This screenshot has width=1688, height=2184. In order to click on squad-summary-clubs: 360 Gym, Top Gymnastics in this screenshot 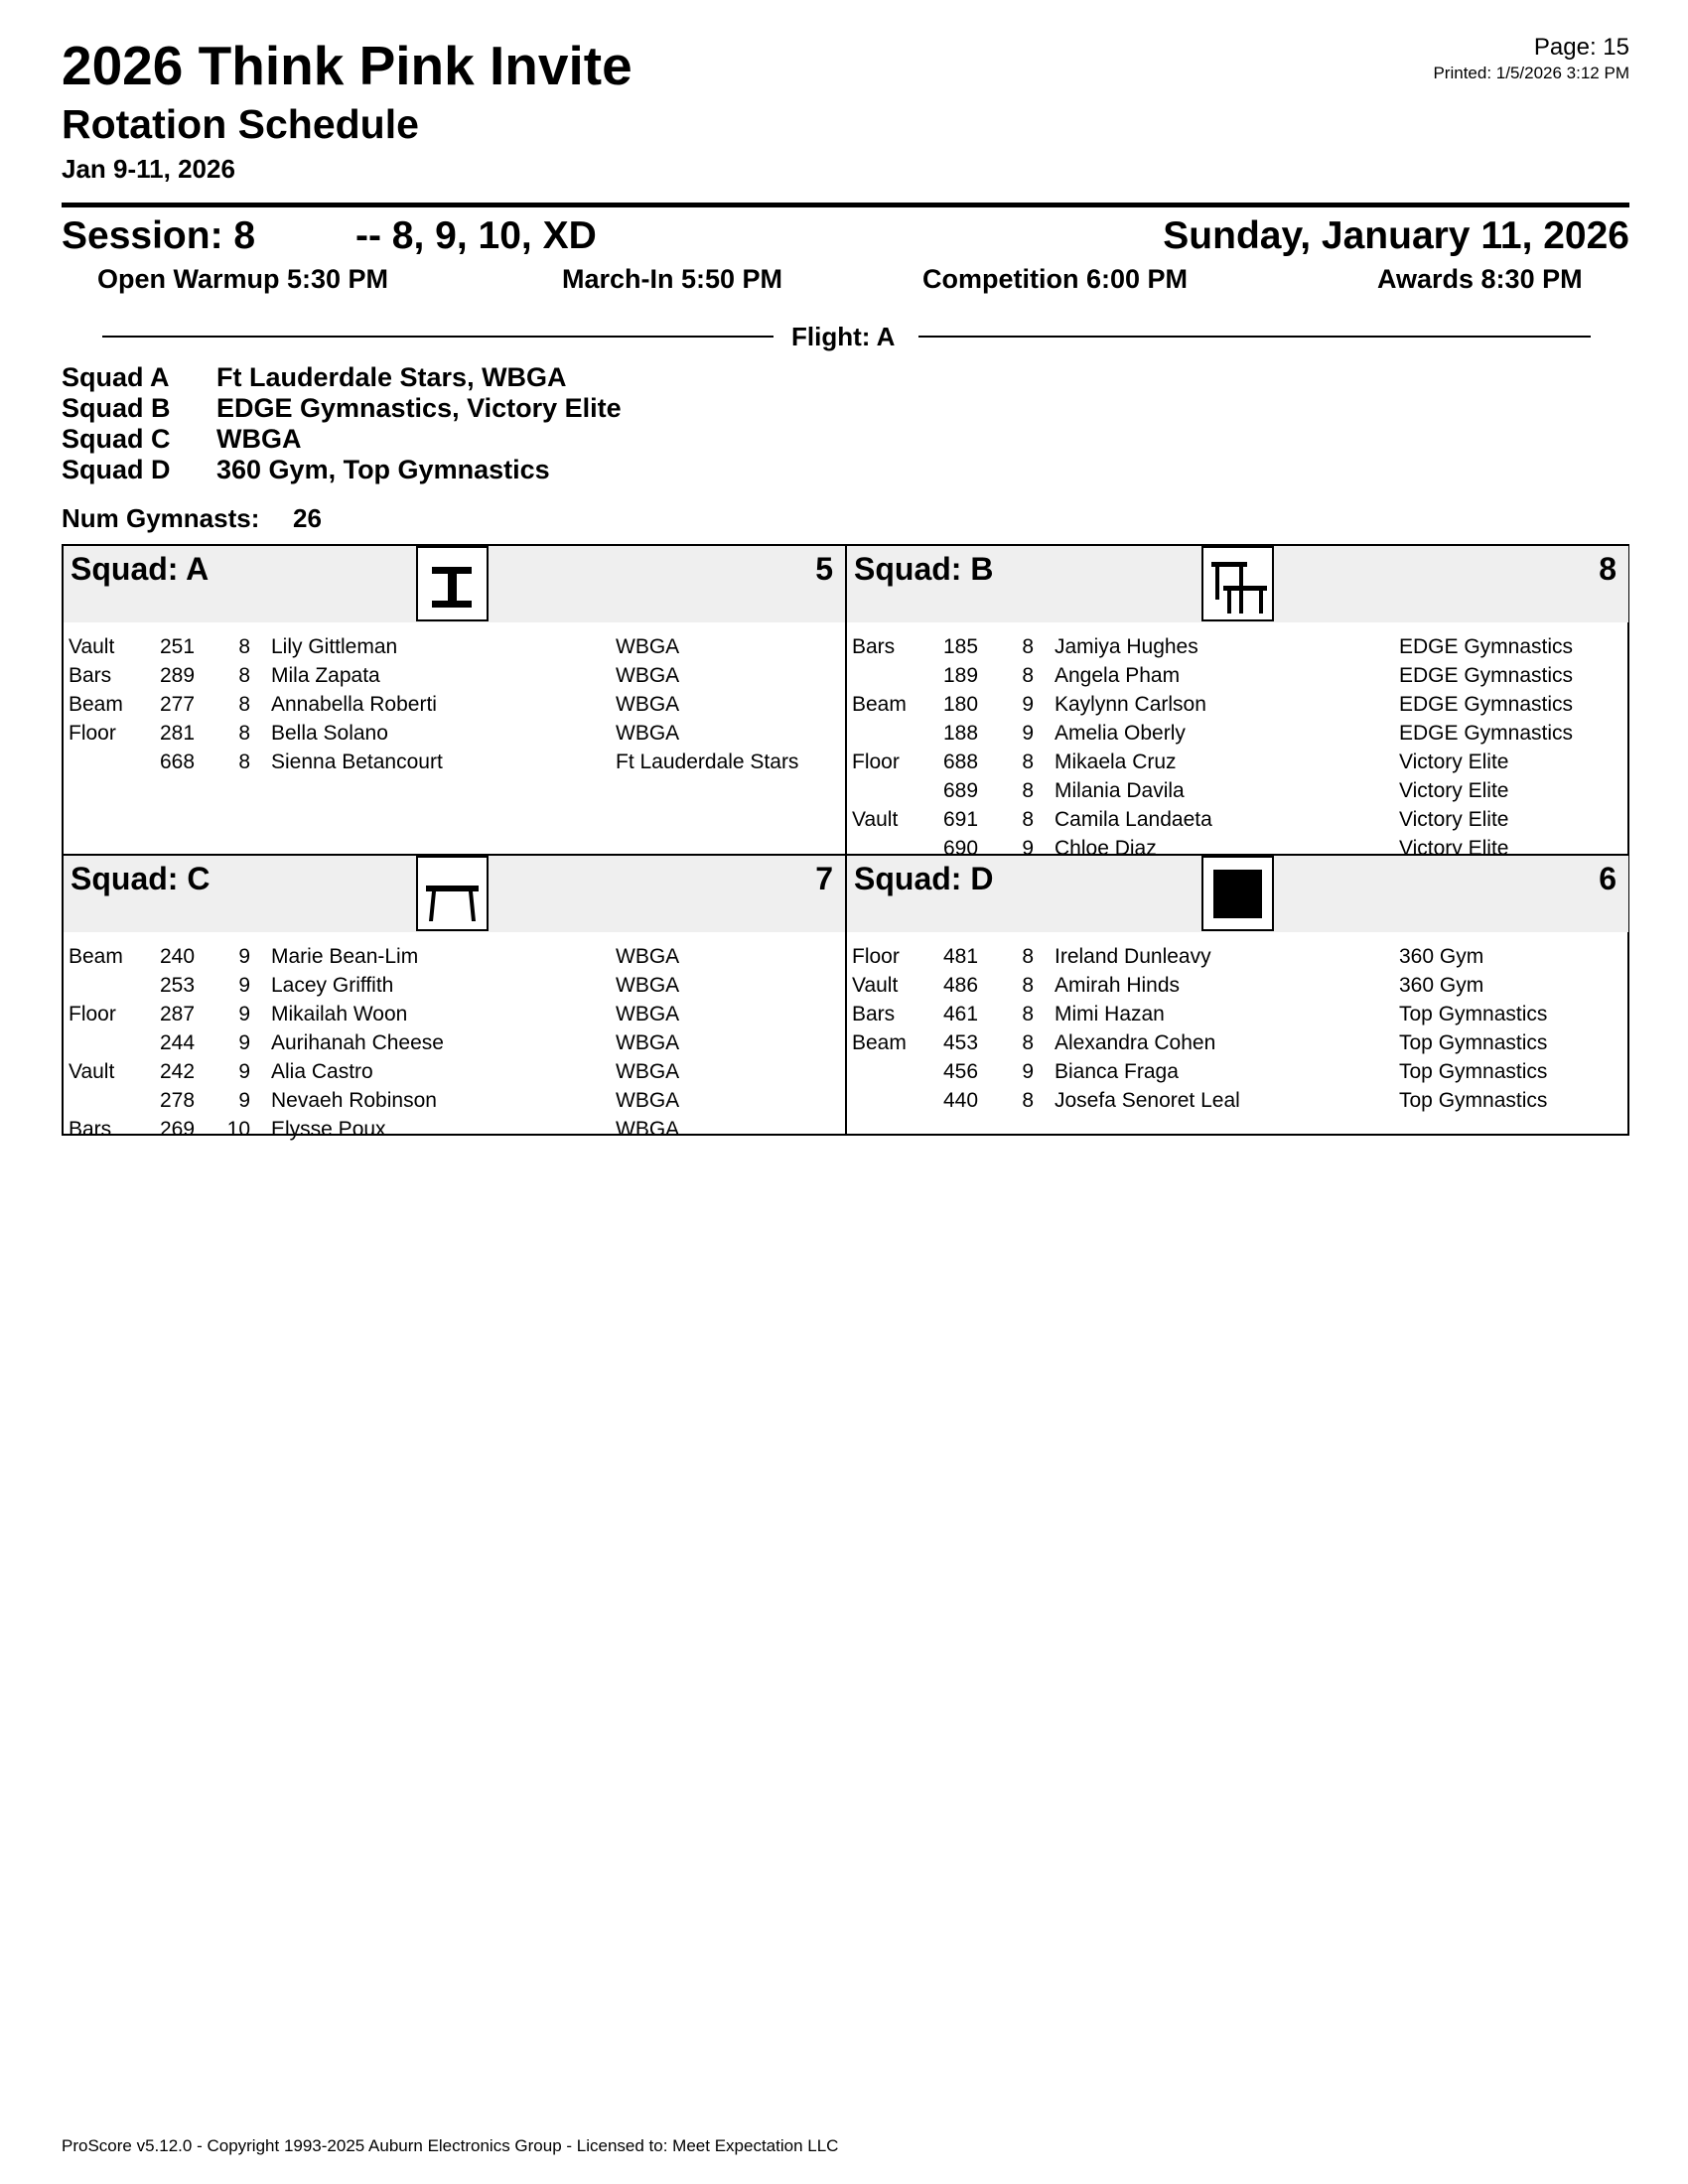, I will do `click(383, 469)`.